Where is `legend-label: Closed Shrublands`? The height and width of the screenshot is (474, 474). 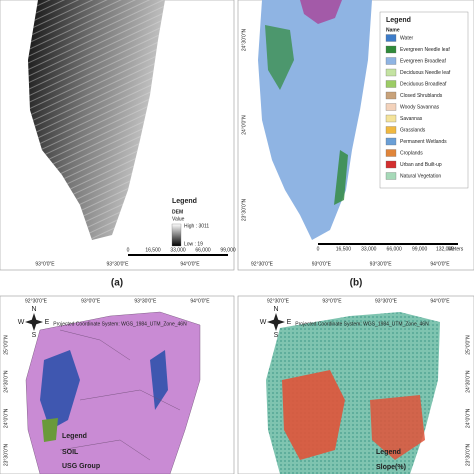
legend-label: Closed Shrublands is located at coordinates (421, 96).